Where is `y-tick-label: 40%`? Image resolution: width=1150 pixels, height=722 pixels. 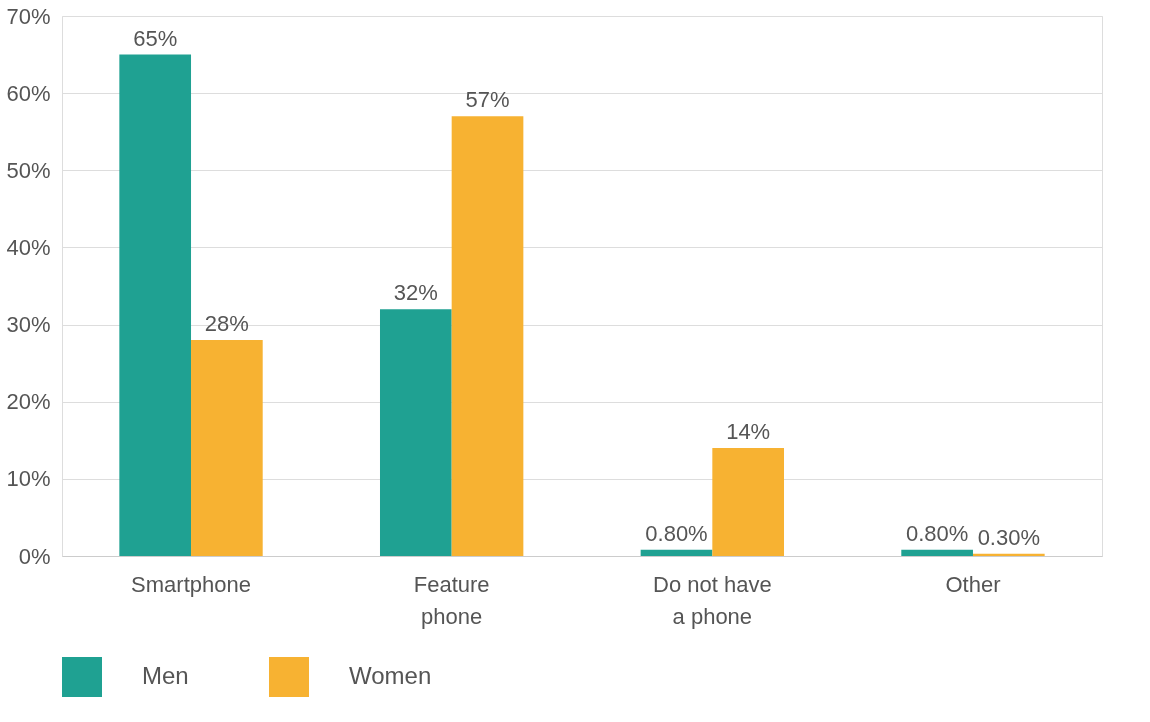 y-tick-label: 40% is located at coordinates (28, 247).